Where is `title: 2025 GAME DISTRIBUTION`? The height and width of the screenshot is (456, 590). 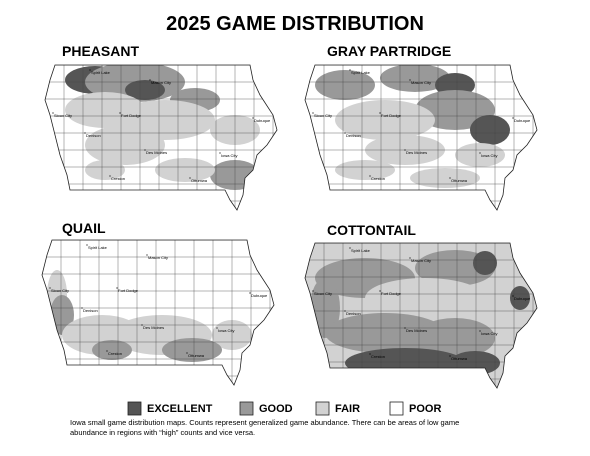
title: 2025 GAME DISTRIBUTION is located at coordinates (295, 24).